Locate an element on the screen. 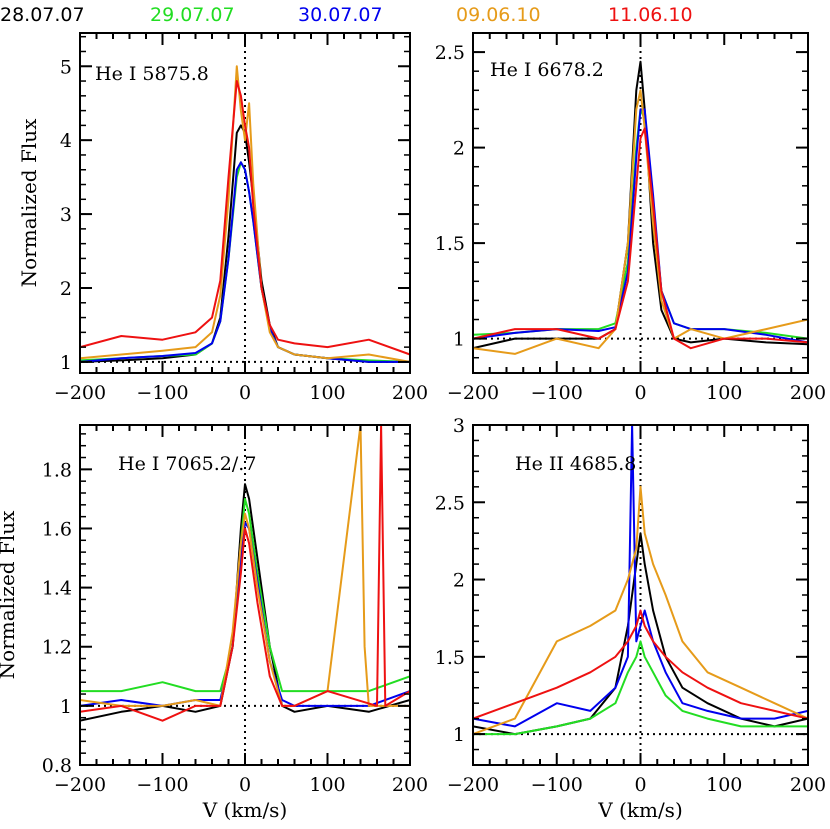 This screenshot has width=830, height=829. y-tick-label: 0.8 is located at coordinates (57, 766).